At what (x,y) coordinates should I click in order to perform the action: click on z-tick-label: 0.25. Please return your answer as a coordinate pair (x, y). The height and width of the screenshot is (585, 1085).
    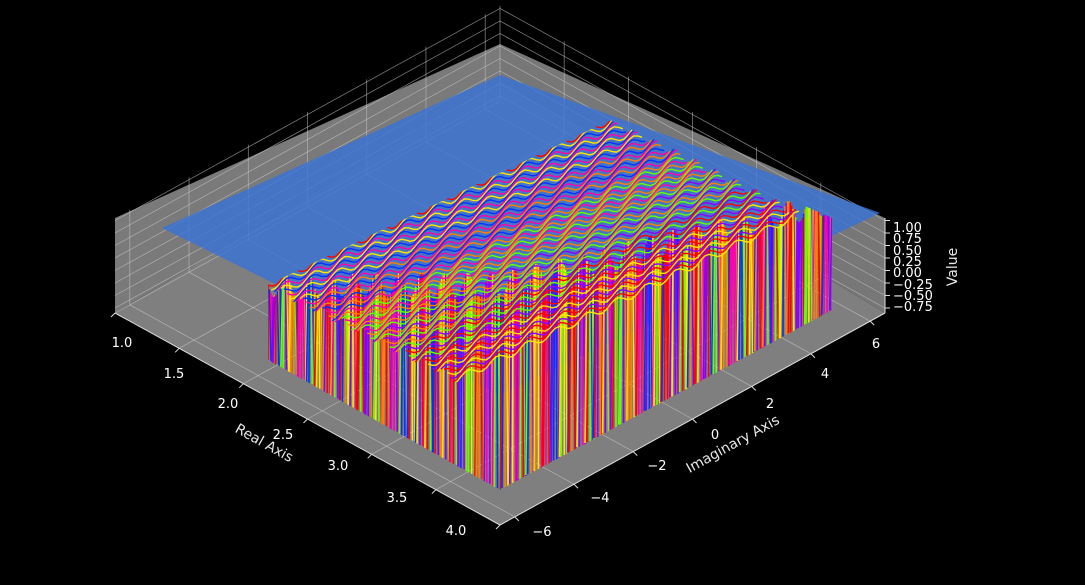
    Looking at the image, I should click on (907, 262).